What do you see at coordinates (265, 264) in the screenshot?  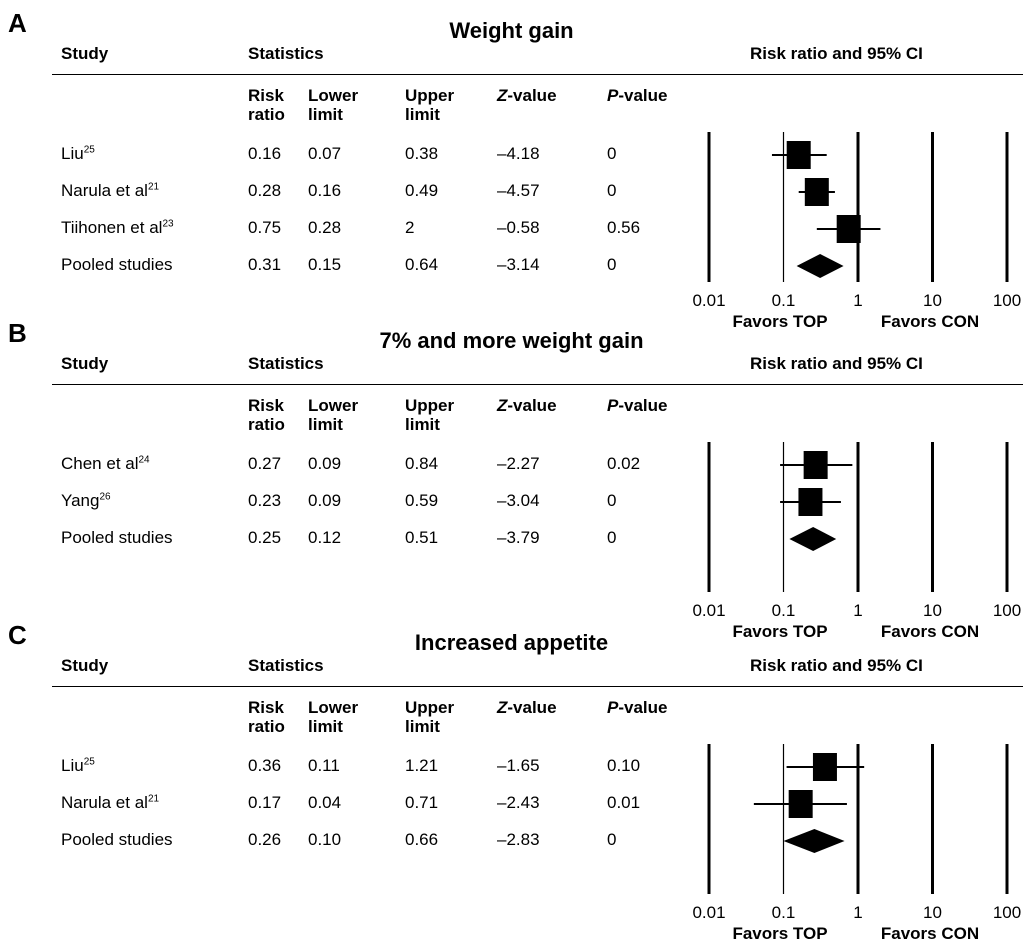 I see `stat-cell: 0.31` at bounding box center [265, 264].